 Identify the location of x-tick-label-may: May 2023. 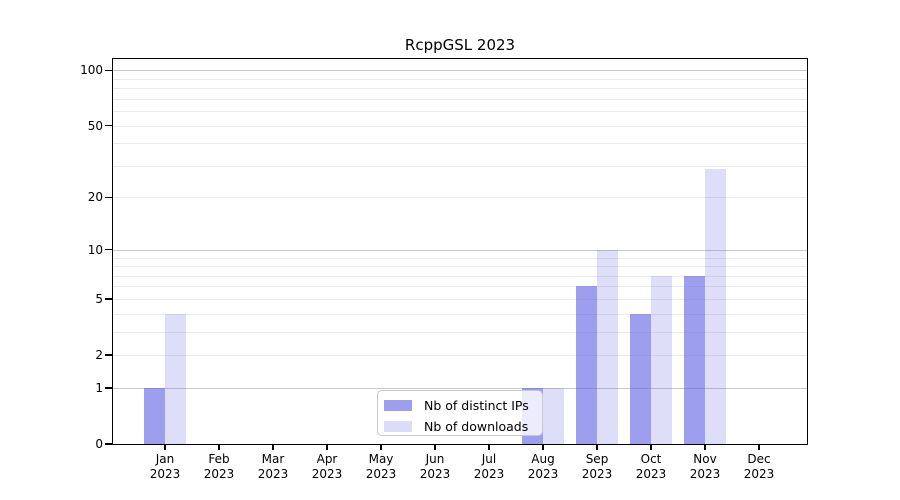
(381, 466).